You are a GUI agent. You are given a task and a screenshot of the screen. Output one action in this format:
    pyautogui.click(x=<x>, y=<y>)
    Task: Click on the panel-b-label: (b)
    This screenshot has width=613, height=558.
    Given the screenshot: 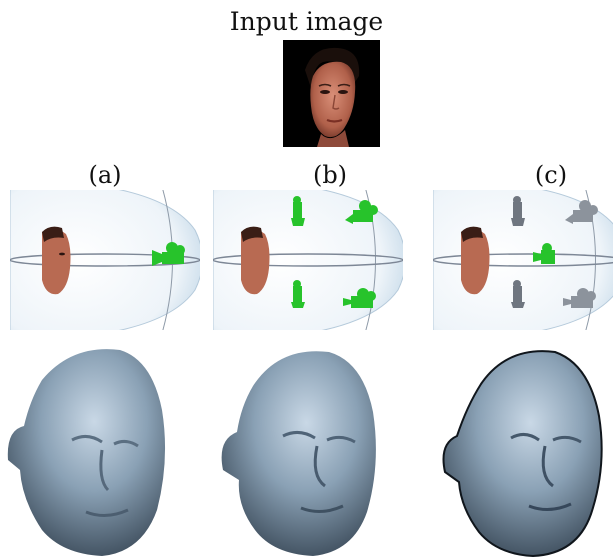 What is the action you would take?
    pyautogui.click(x=330, y=175)
    